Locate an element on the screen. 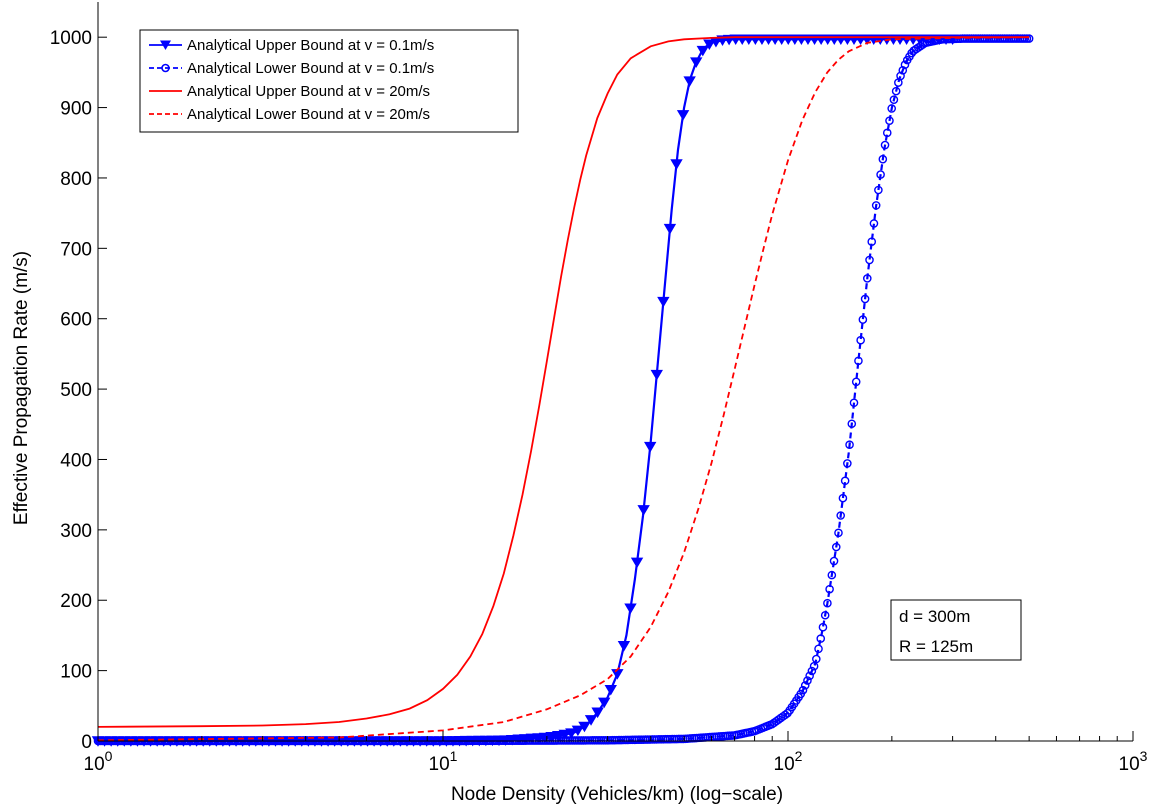 This screenshot has height=809, width=1163. y-tick-label: 900 is located at coordinates (76, 109).